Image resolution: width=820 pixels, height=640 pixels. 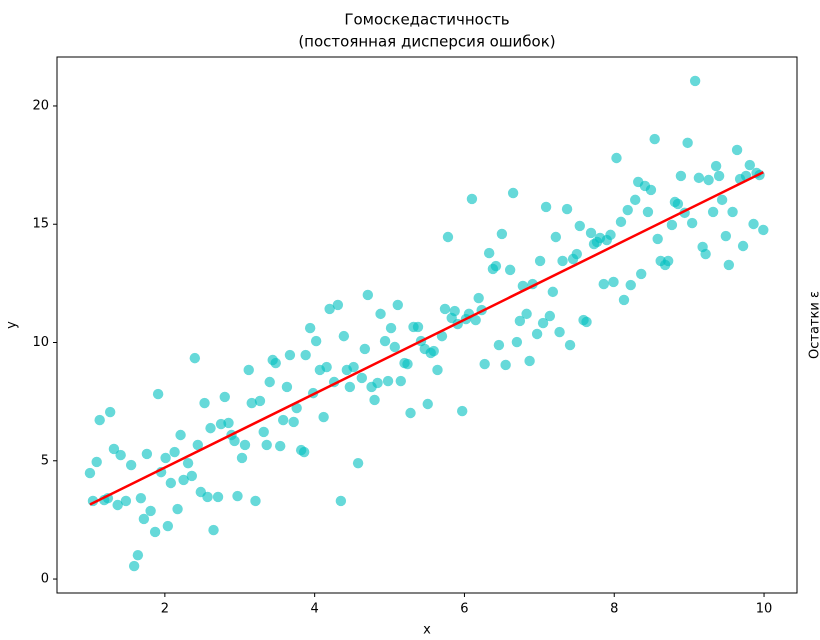 What do you see at coordinates (40, 342) in the screenshot?
I see `y-tick-label: 10` at bounding box center [40, 342].